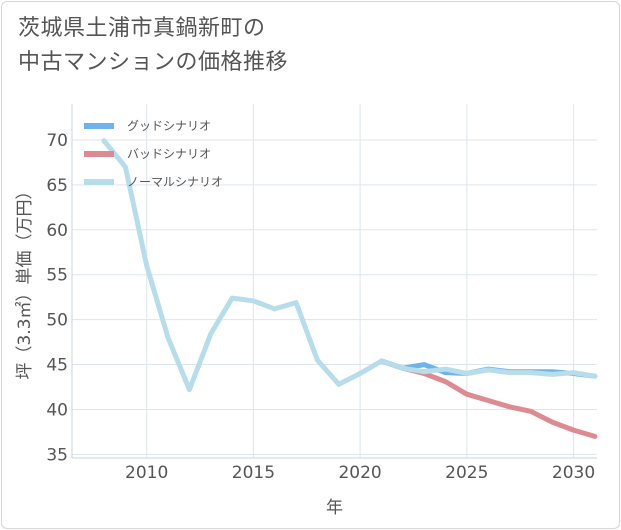  I want to click on x-tick-label: 2025, so click(466, 473).